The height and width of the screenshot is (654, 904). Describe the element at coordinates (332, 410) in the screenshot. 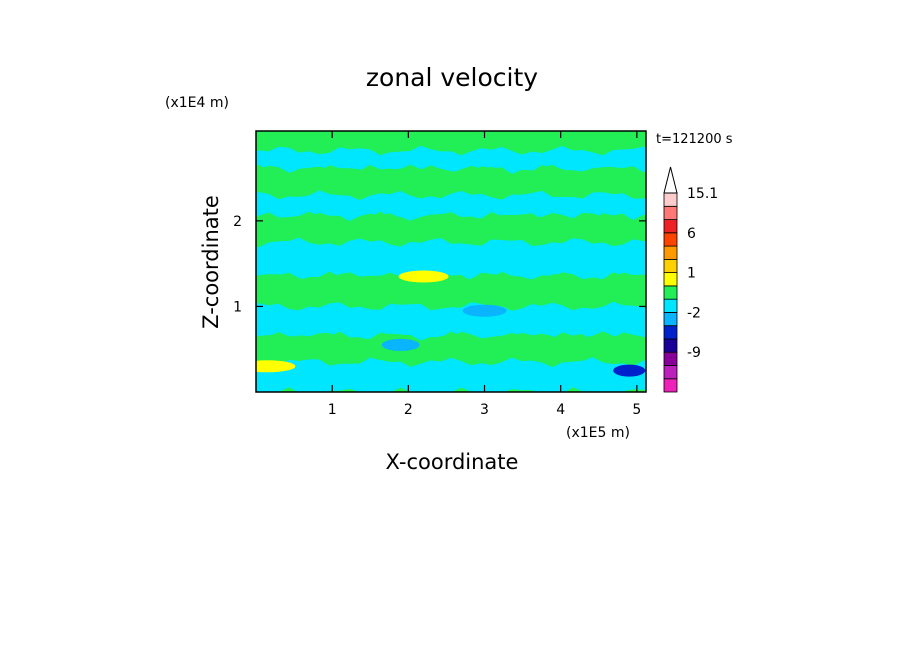

I see `x-tick-label: 1` at that location.